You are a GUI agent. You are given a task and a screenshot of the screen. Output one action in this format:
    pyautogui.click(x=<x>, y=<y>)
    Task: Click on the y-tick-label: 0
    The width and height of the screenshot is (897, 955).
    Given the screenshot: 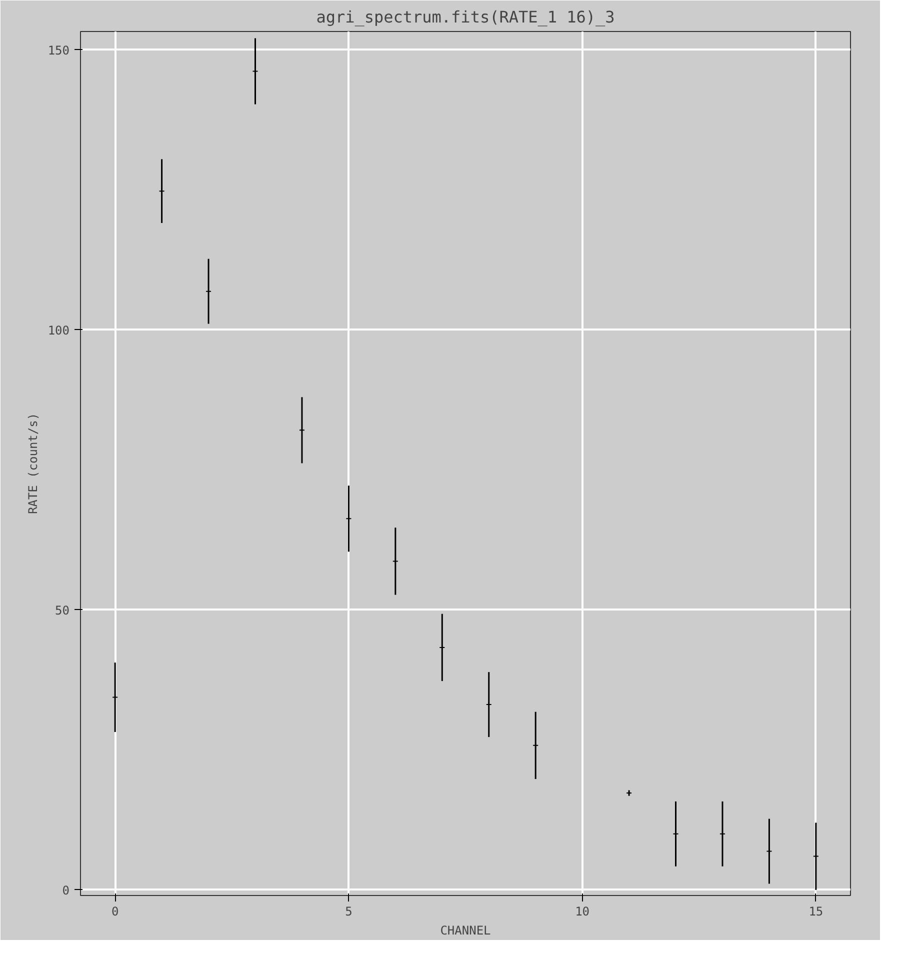 What is the action you would take?
    pyautogui.click(x=66, y=890)
    